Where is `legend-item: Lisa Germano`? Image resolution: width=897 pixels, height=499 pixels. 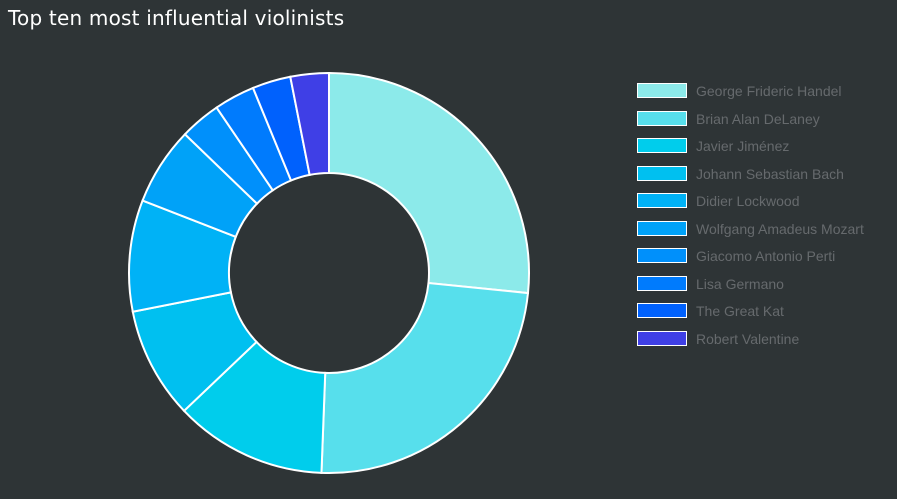 legend-item: Lisa Germano is located at coordinates (750, 289).